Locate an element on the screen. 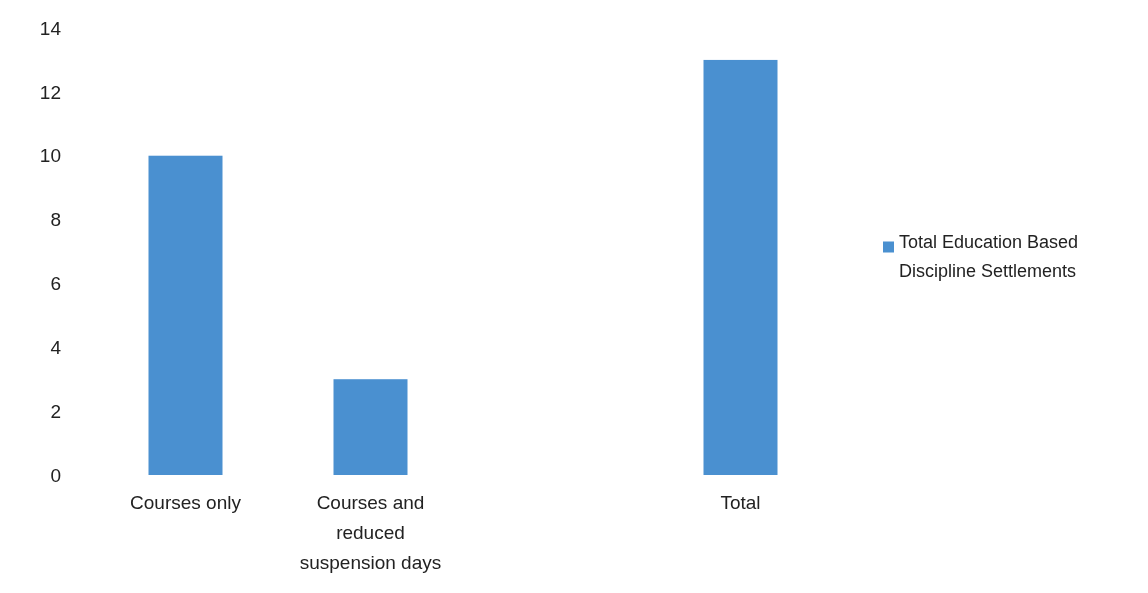  y-tick-label: 0 is located at coordinates (55, 475).